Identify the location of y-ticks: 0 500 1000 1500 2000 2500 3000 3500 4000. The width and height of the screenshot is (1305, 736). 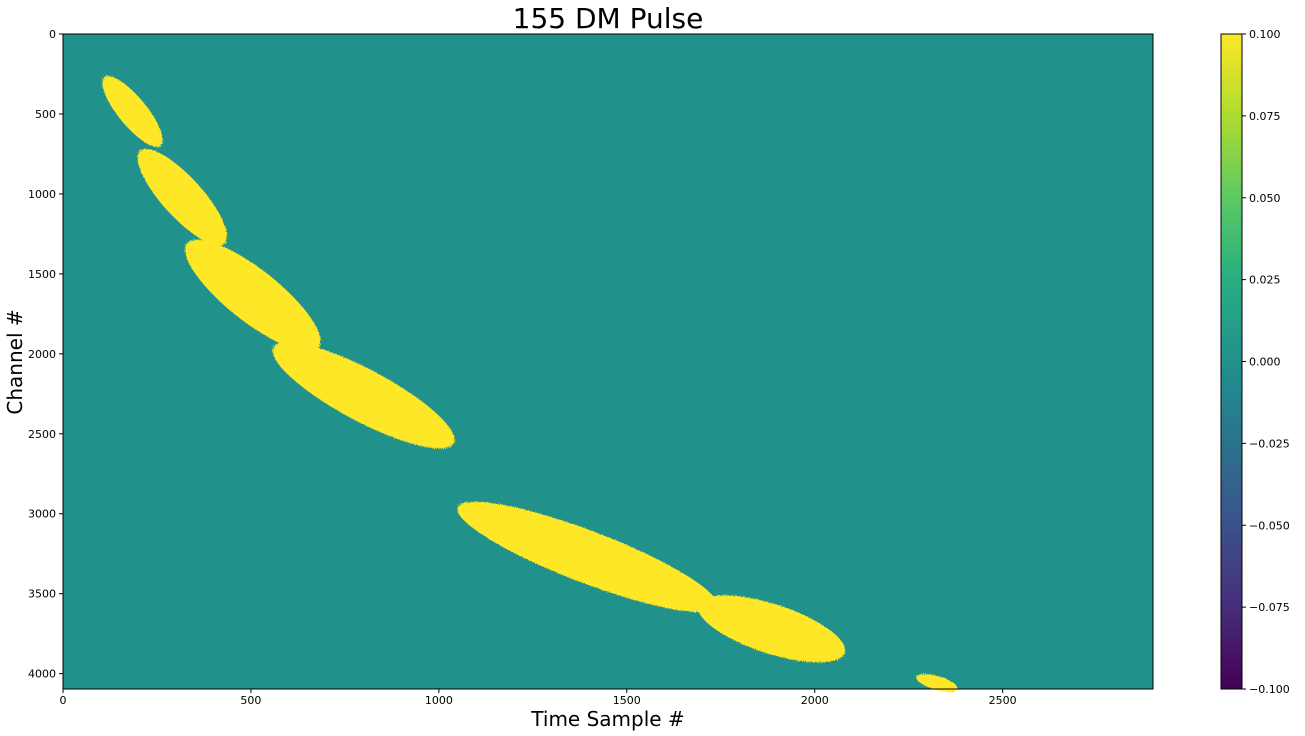
(45, 354).